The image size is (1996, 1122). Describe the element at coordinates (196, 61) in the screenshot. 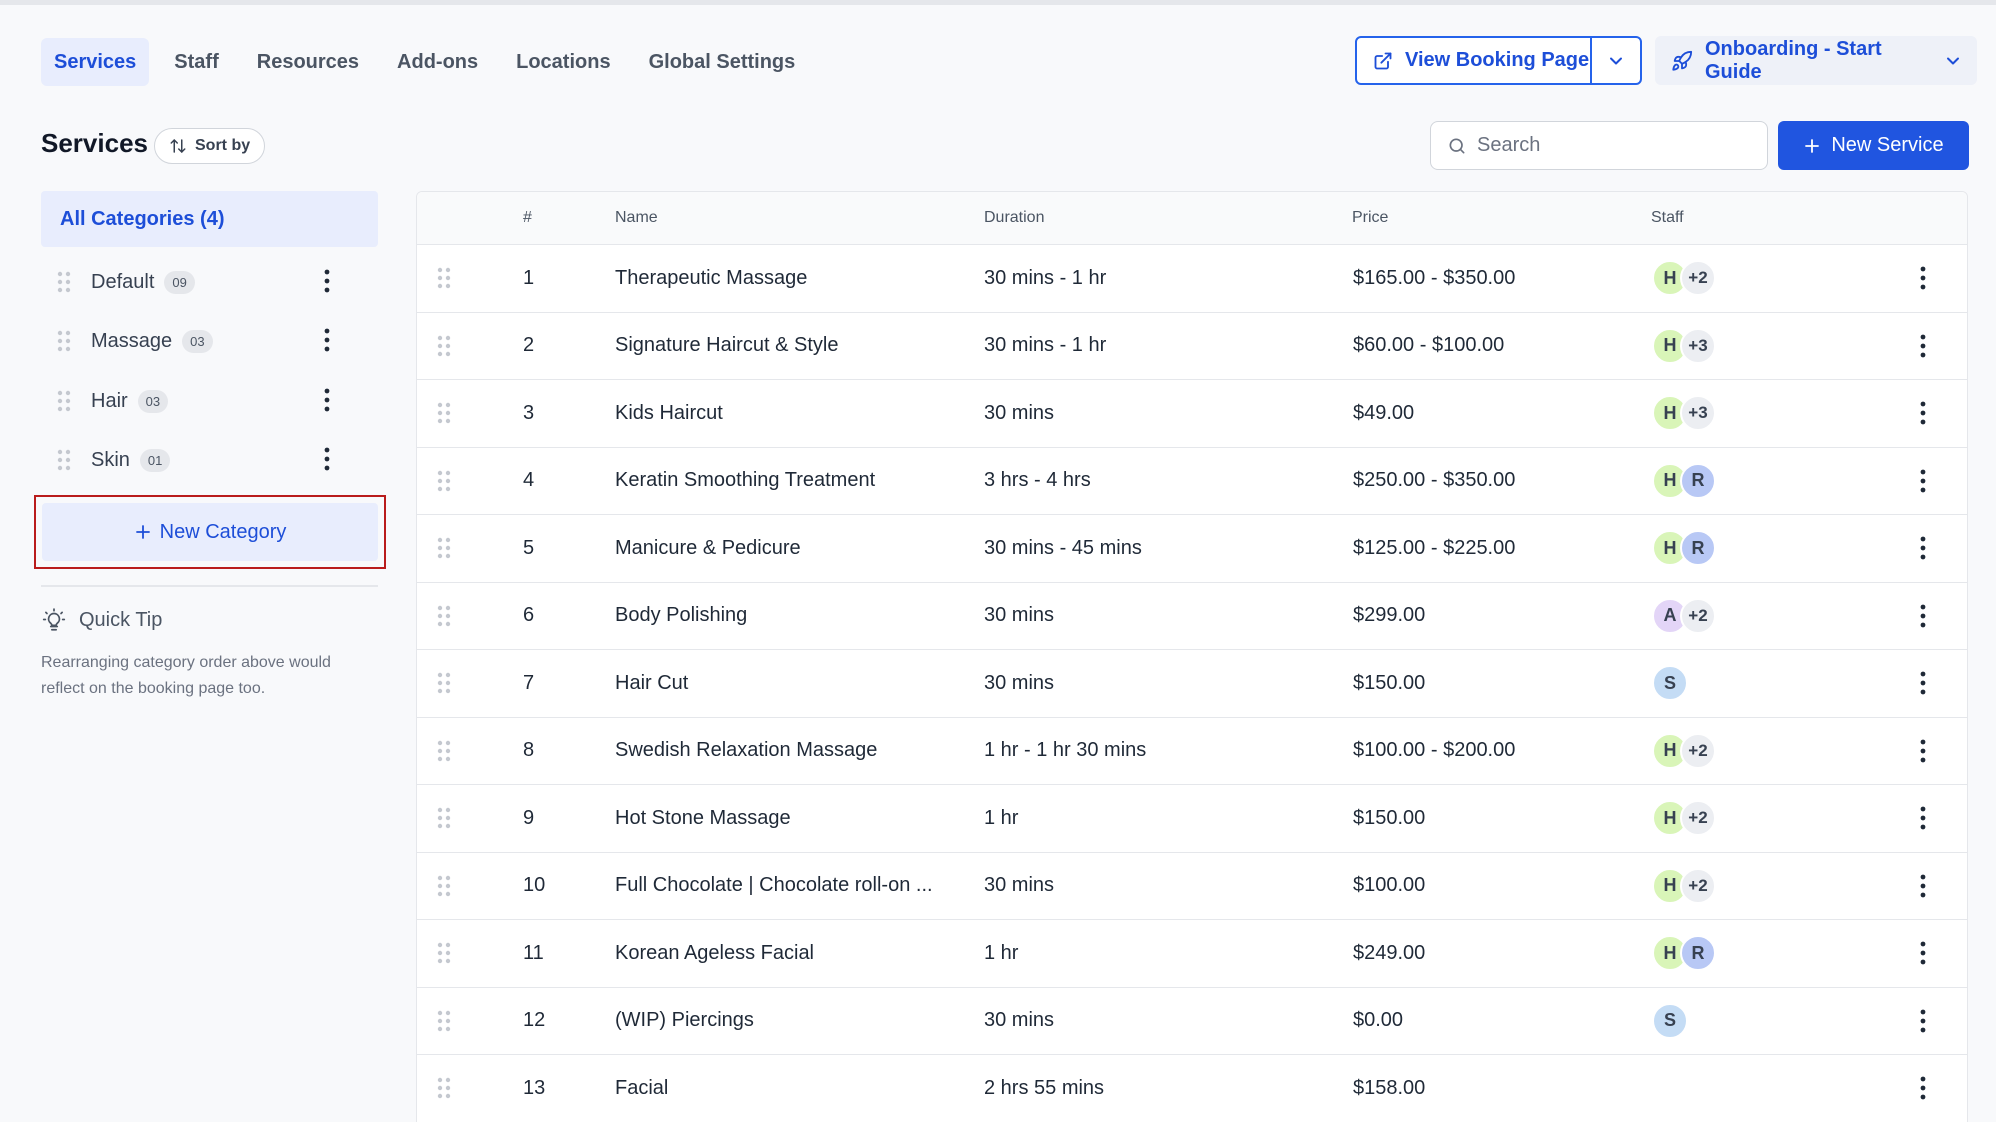

I see `tab-staff: Staff` at that location.